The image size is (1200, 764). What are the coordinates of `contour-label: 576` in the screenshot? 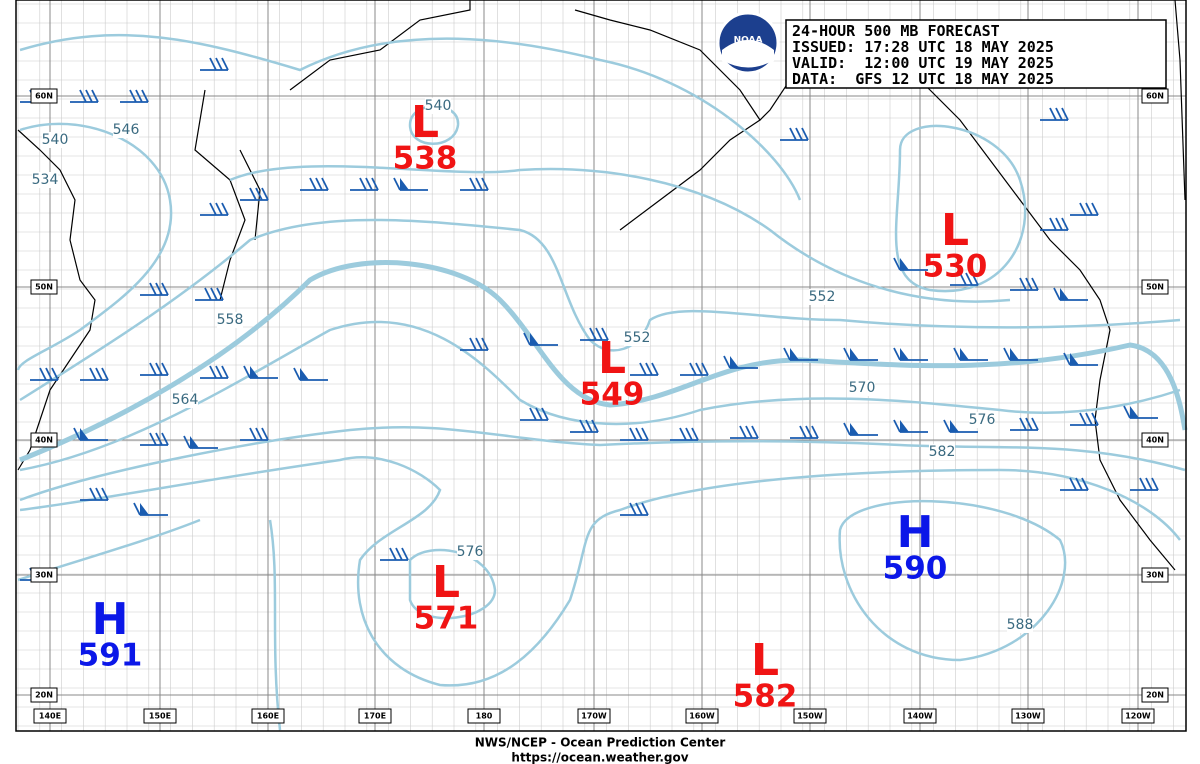 It's located at (982, 420).